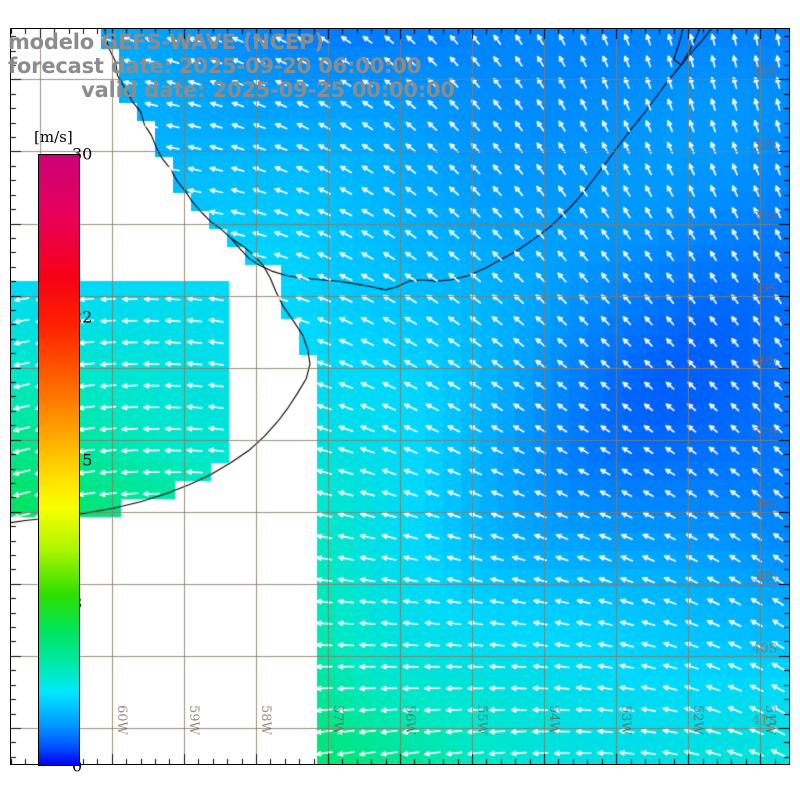  I want to click on lon-label-58W: 58W, so click(265, 720).